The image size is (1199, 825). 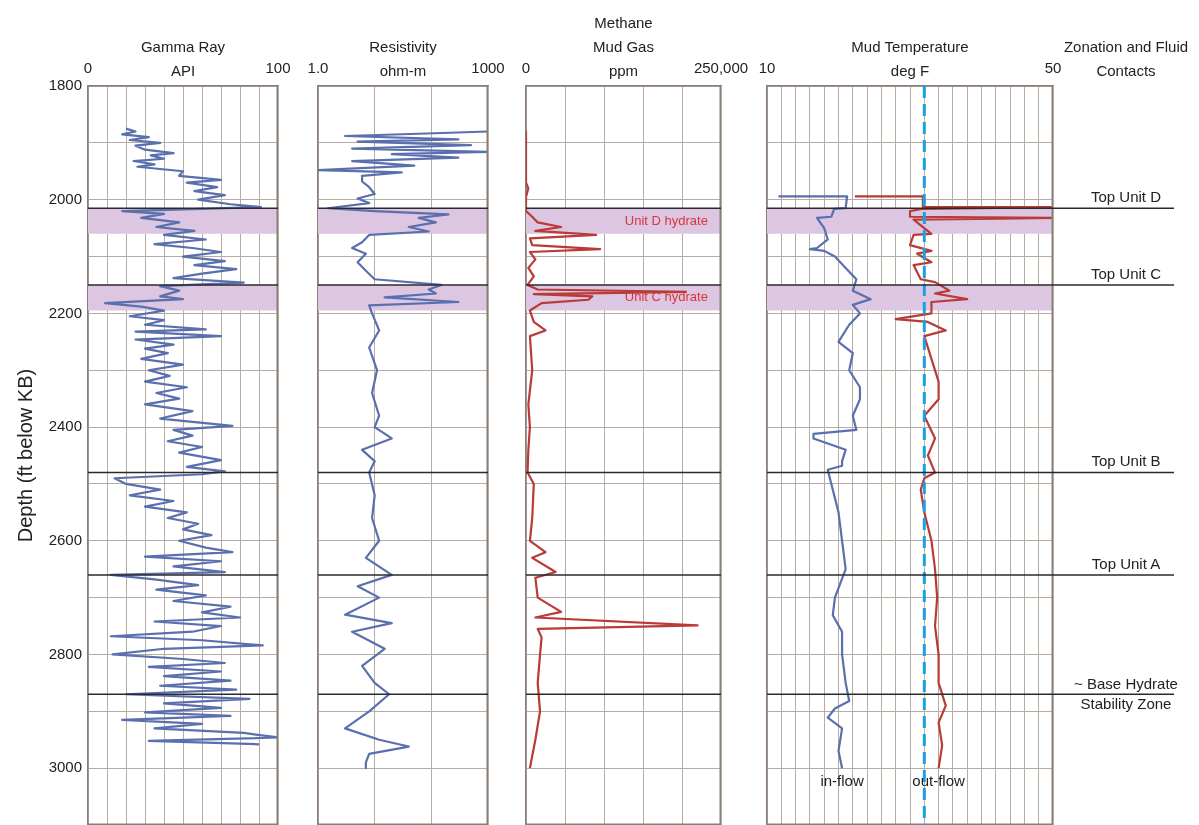 I want to click on band-label: Unit D hydrate, so click(x=666, y=220).